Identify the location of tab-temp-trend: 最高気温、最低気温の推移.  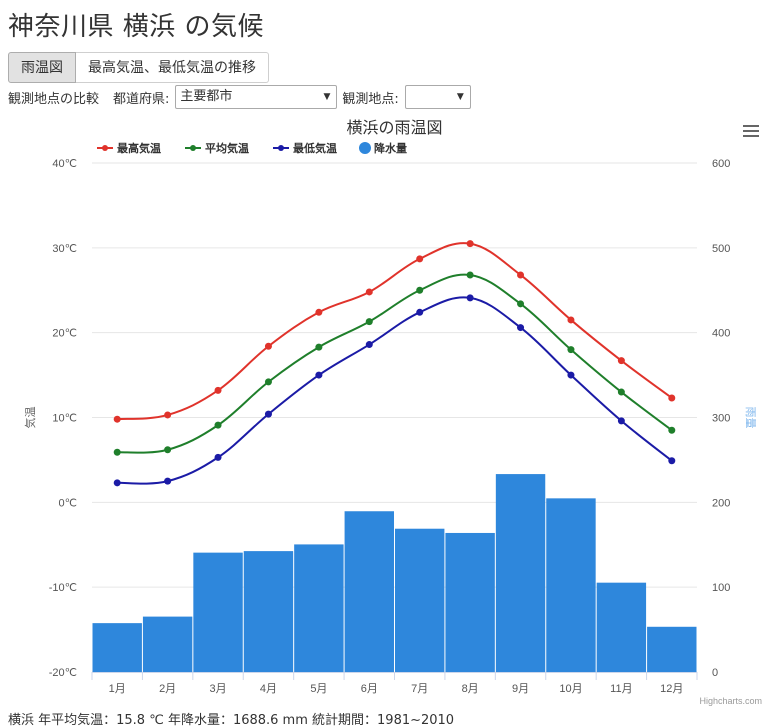
(172, 67).